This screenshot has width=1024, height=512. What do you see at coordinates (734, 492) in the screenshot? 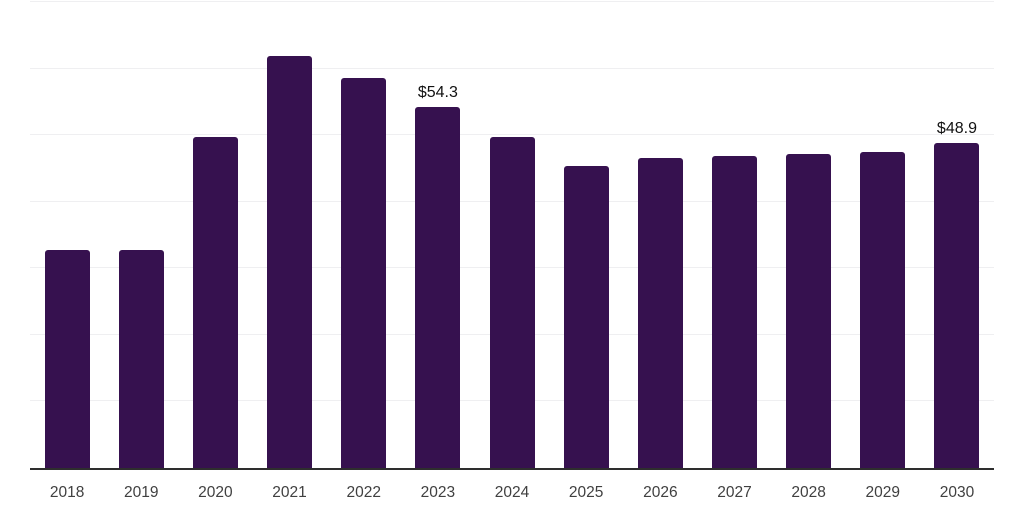
I see `x-tick-label-2027: 2027` at bounding box center [734, 492].